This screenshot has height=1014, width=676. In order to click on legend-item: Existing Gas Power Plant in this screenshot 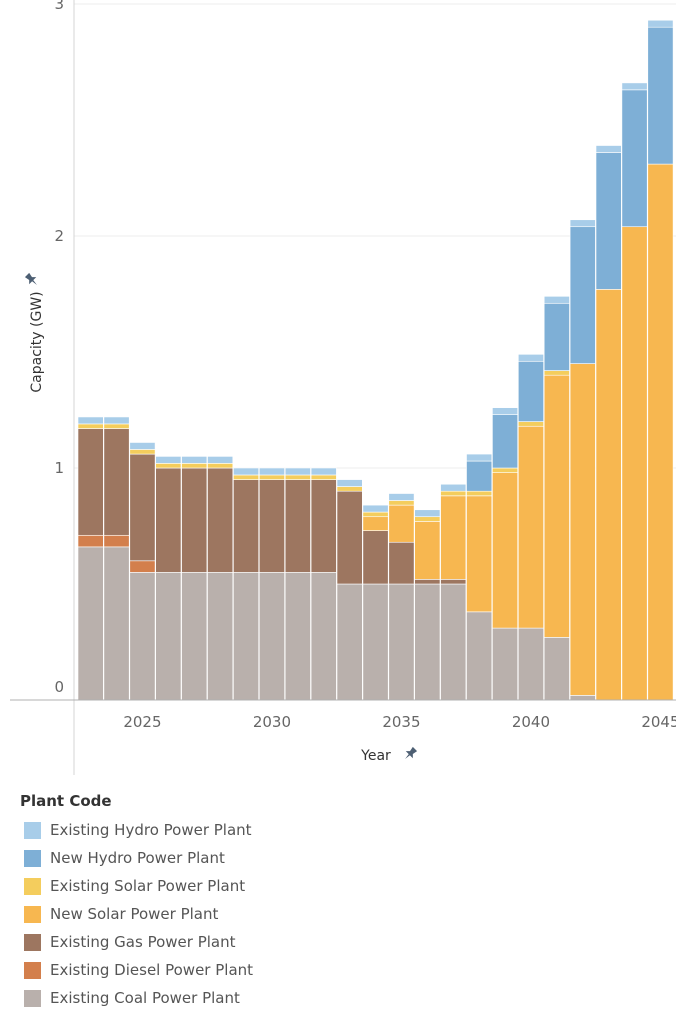, I will do `click(136, 942)`.